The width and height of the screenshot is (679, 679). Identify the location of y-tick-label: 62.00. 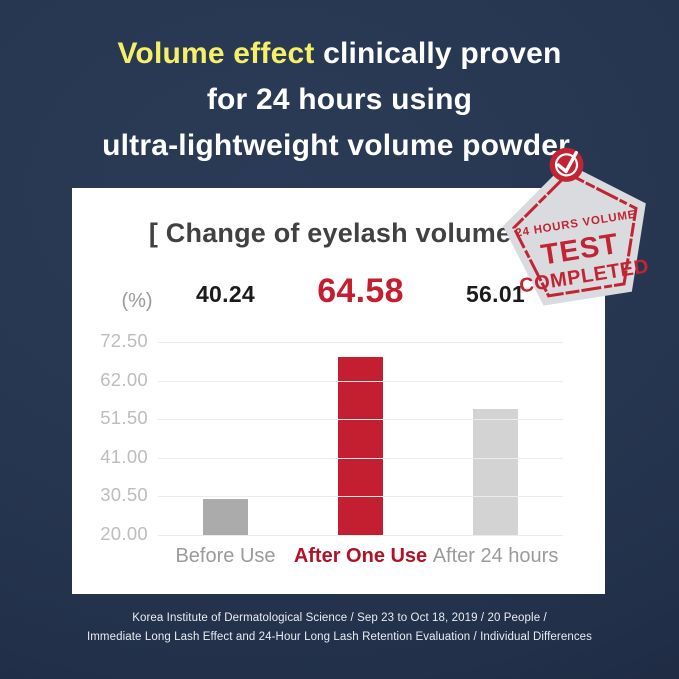
(124, 379).